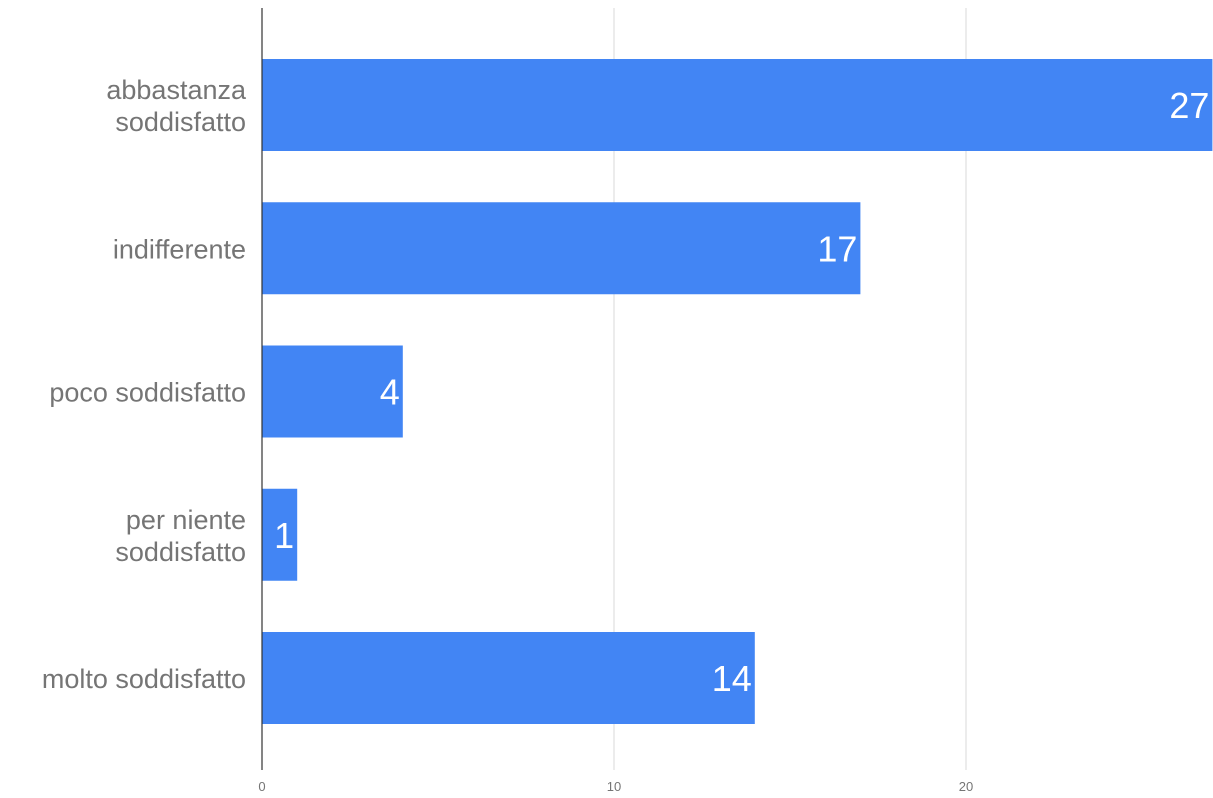  What do you see at coordinates (176, 90) in the screenshot?
I see `category-label-line: abbastanza` at bounding box center [176, 90].